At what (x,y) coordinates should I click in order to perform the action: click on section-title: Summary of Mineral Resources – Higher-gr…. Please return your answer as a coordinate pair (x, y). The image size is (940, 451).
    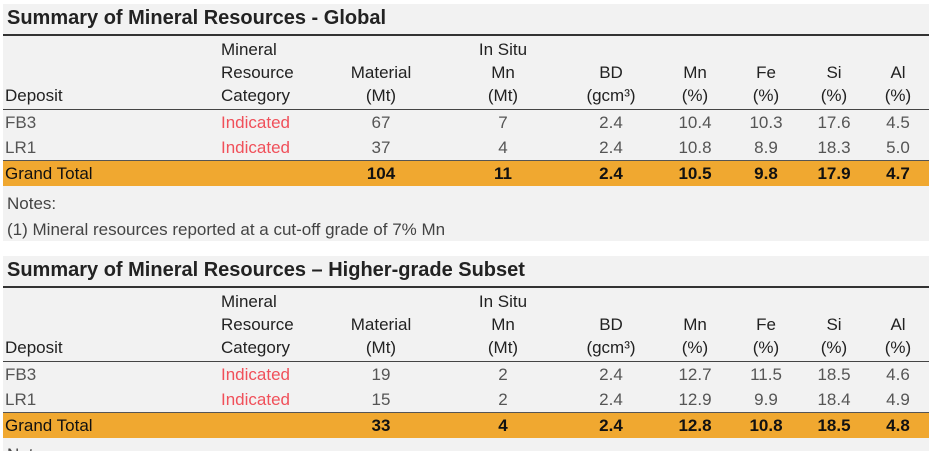
    Looking at the image, I should click on (266, 270).